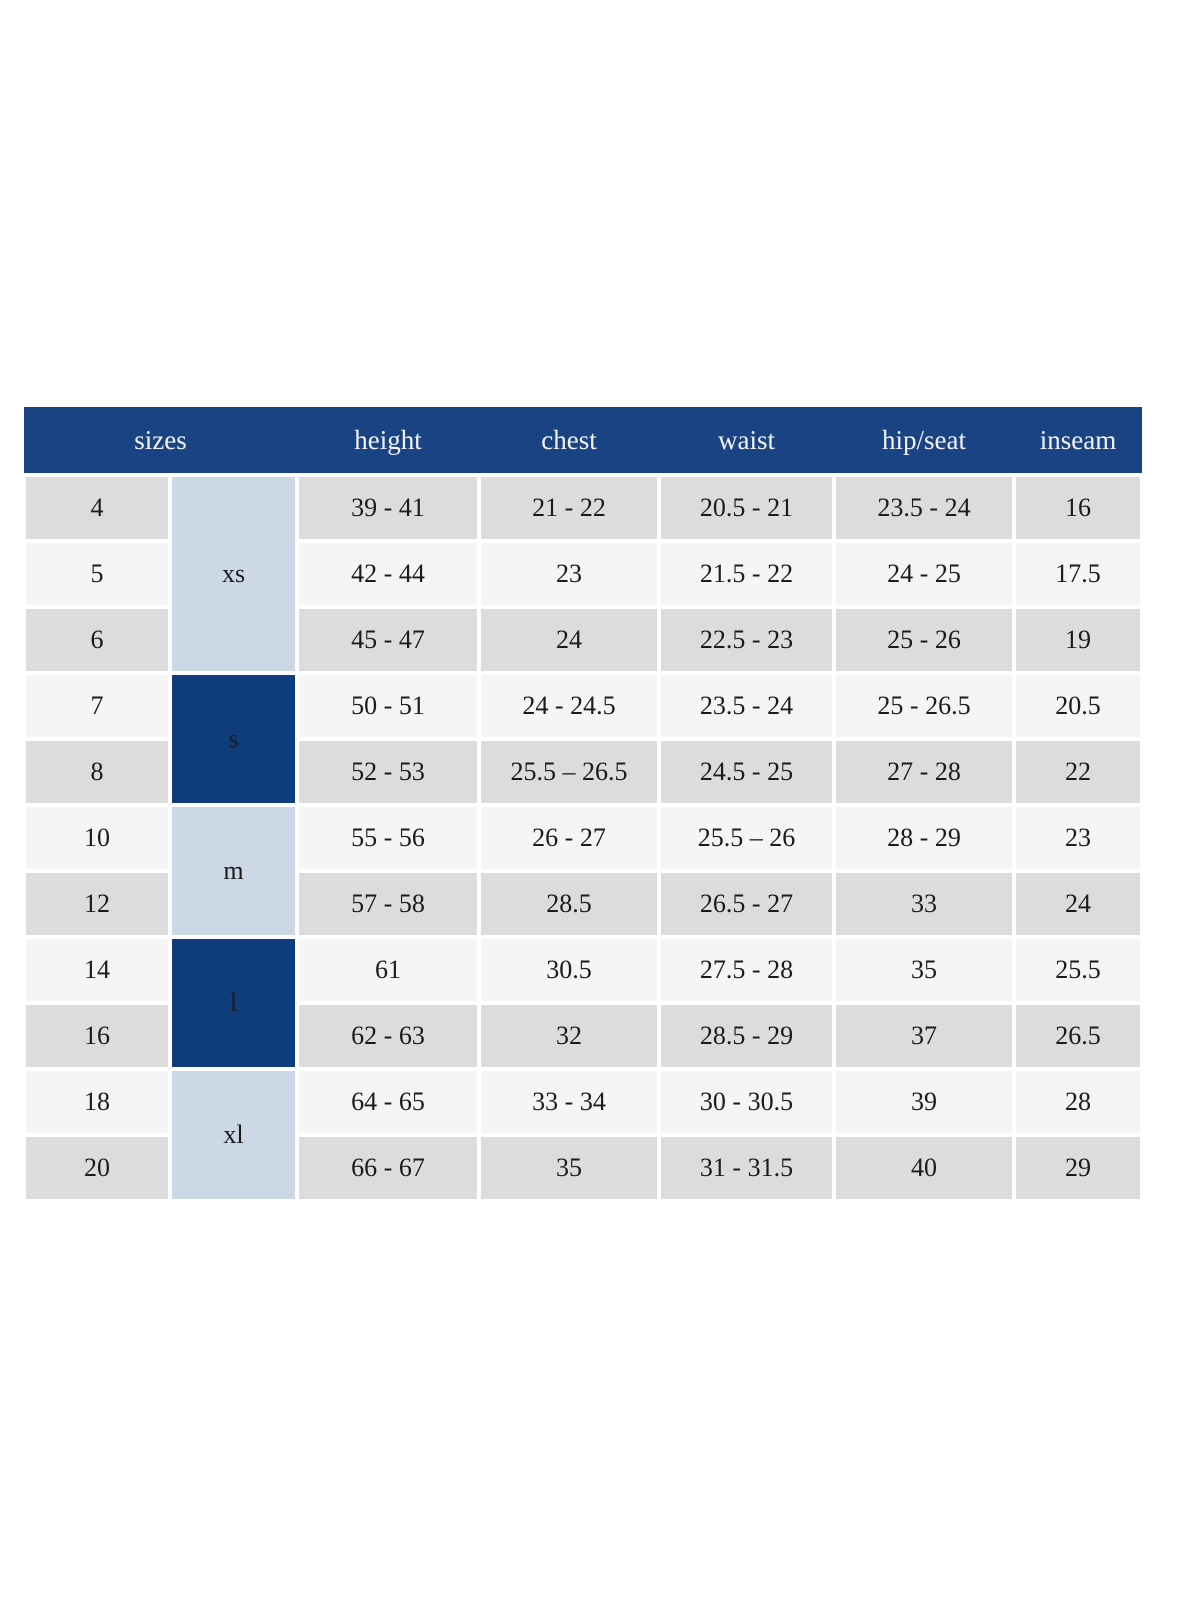  What do you see at coordinates (569, 640) in the screenshot?
I see `chest-cell: 24` at bounding box center [569, 640].